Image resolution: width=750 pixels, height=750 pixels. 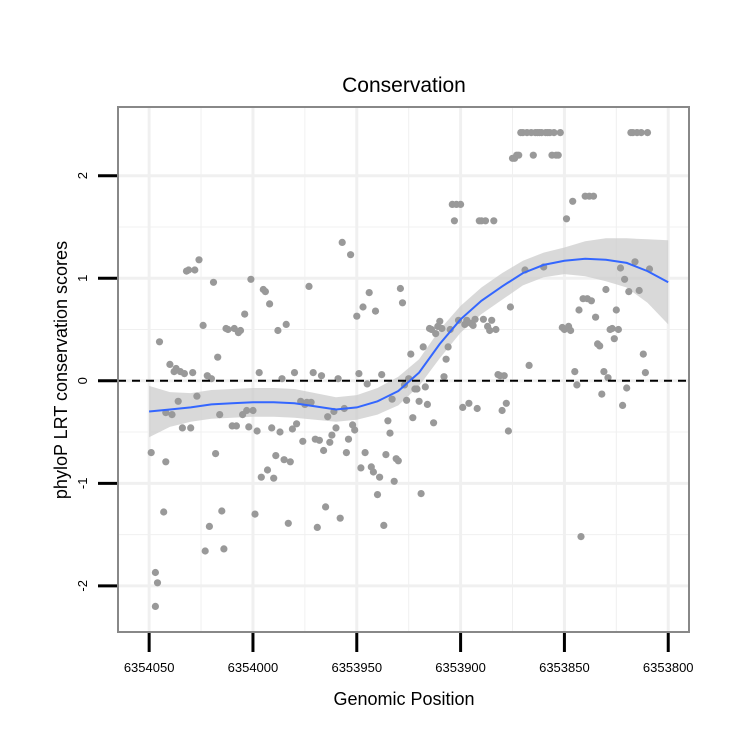 What do you see at coordinates (82, 278) in the screenshot?
I see `y-tick-label: 1` at bounding box center [82, 278].